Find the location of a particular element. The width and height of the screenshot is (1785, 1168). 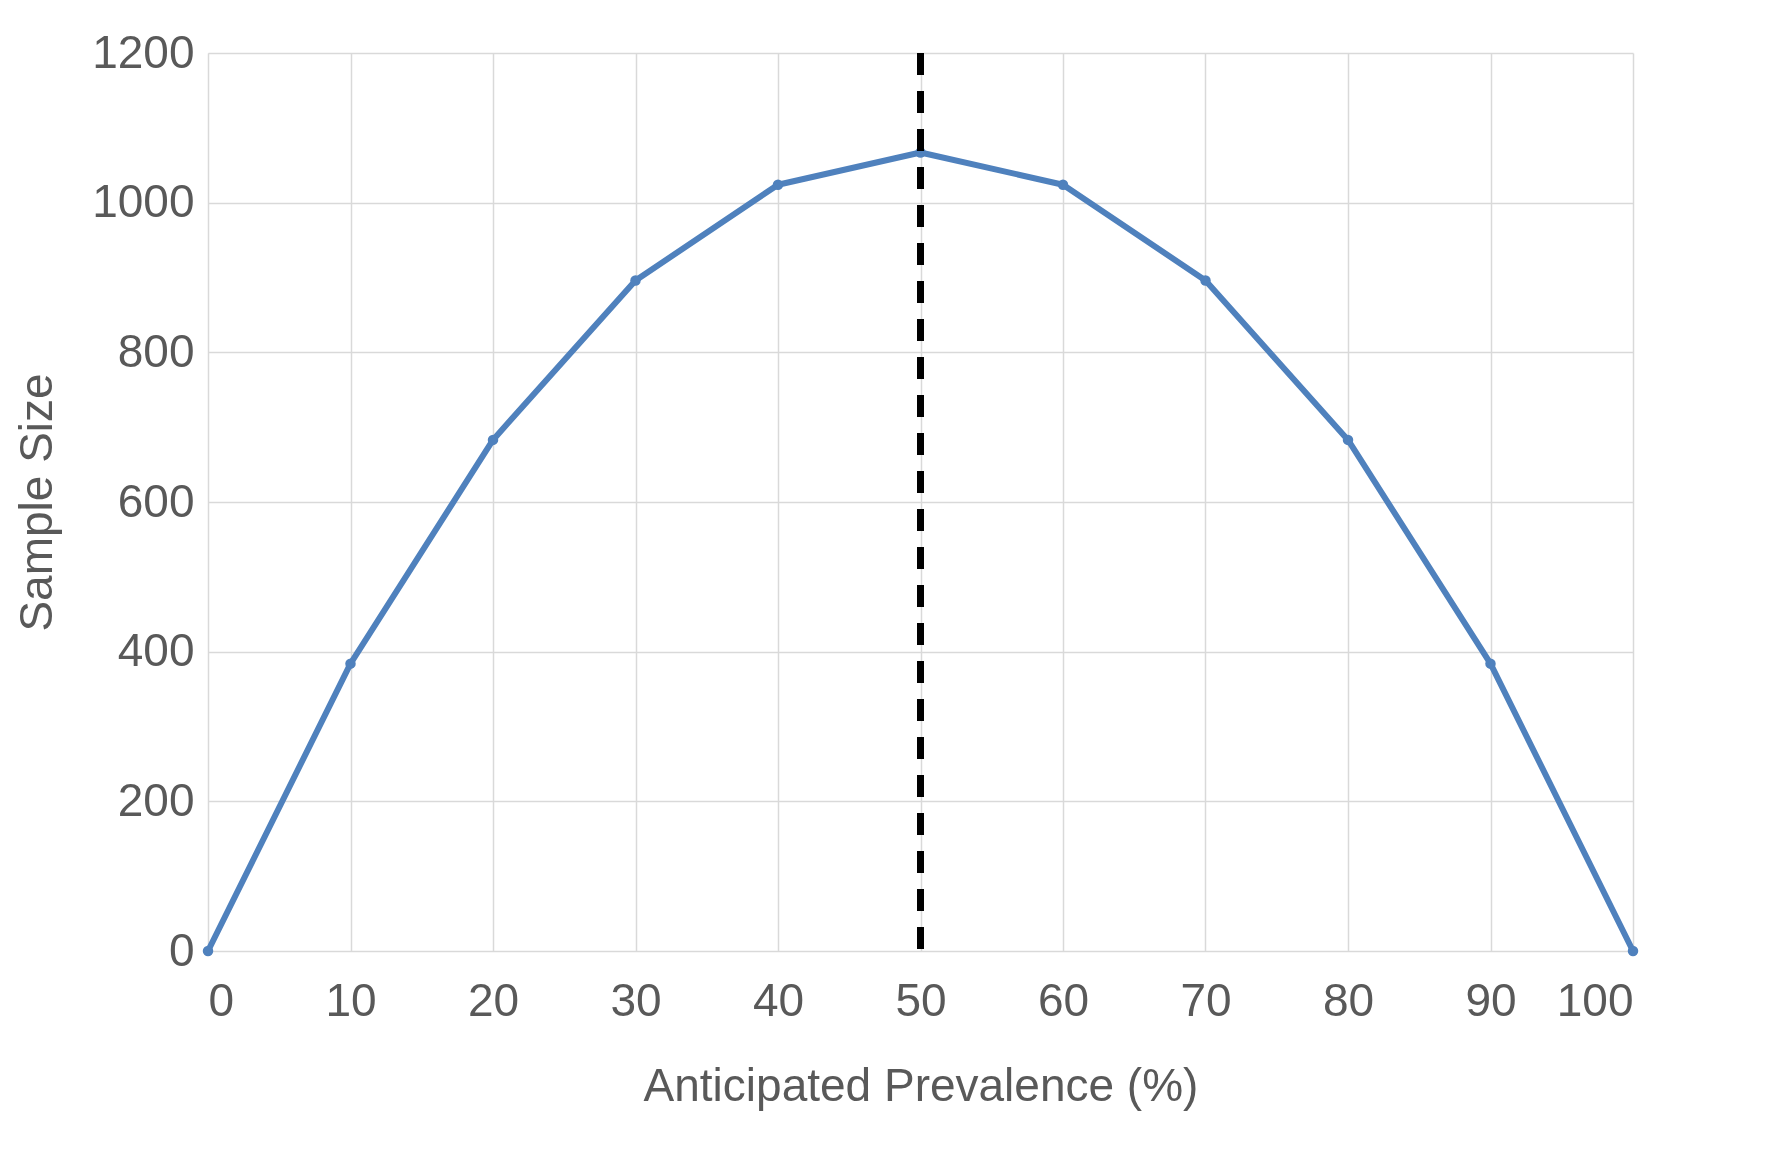

y-tick-label: 1200 is located at coordinates (143, 51).